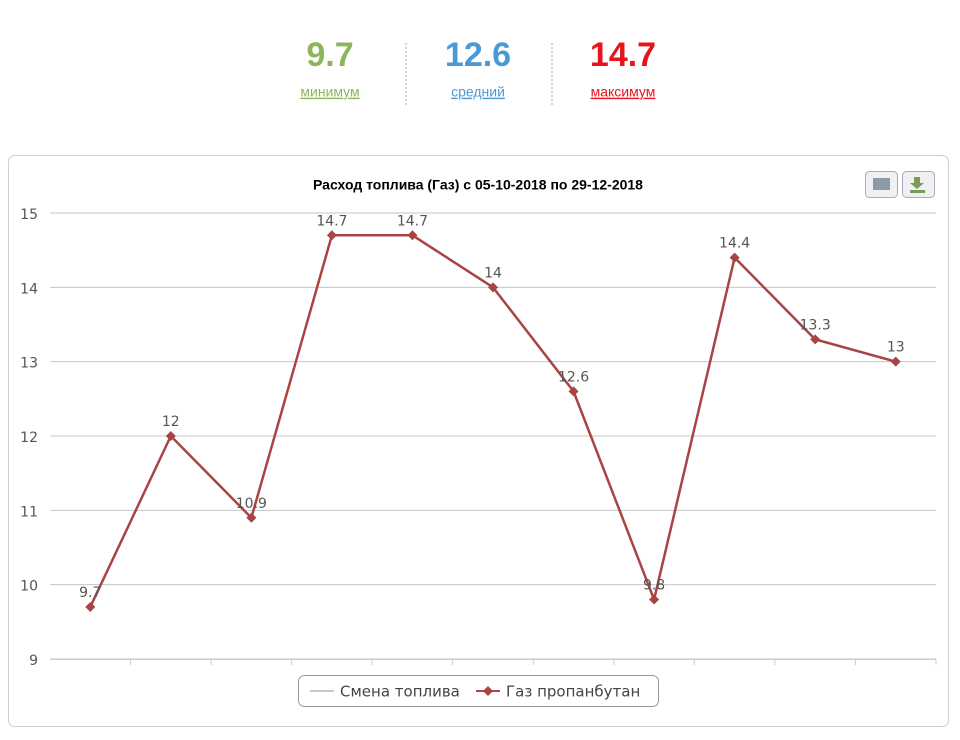  I want to click on data-label: 14, so click(493, 273).